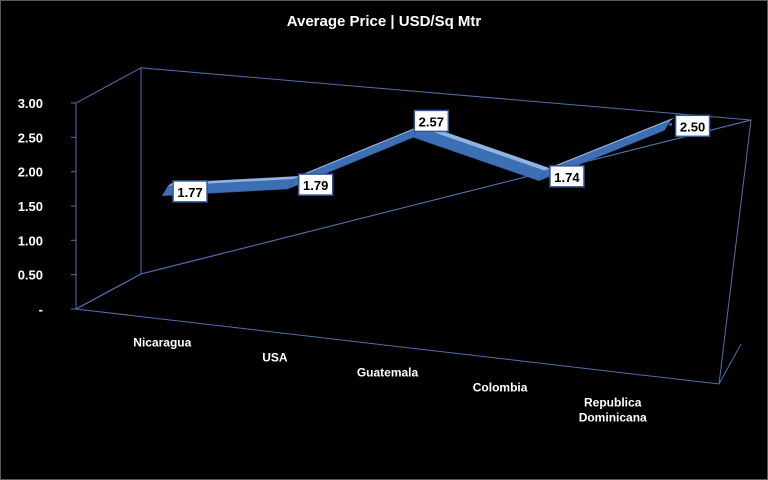  Describe the element at coordinates (41, 309) in the screenshot. I see `y-tick-label: -` at that location.